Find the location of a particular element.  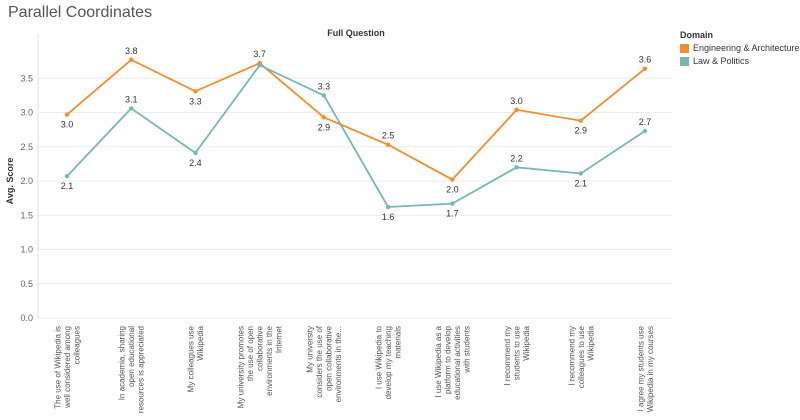

legend-title: Domain is located at coordinates (697, 35).